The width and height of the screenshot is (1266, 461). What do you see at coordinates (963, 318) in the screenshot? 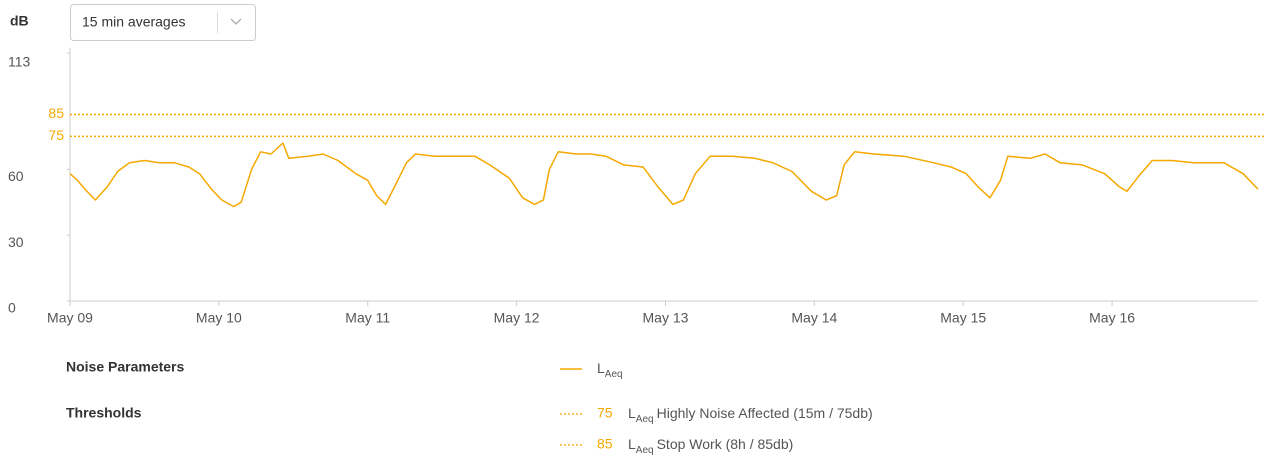
I see `x-tick-label: May 15` at bounding box center [963, 318].